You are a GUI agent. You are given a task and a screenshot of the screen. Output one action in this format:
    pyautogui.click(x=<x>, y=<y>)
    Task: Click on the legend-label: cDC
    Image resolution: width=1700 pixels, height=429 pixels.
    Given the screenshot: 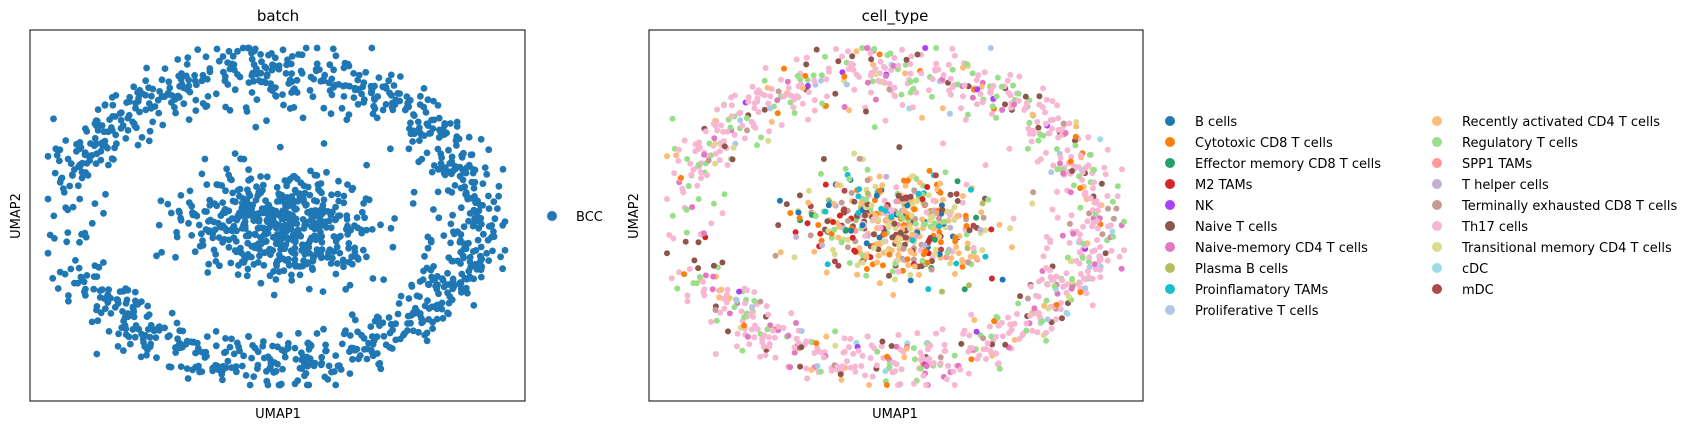 What is the action you would take?
    pyautogui.click(x=1475, y=269)
    